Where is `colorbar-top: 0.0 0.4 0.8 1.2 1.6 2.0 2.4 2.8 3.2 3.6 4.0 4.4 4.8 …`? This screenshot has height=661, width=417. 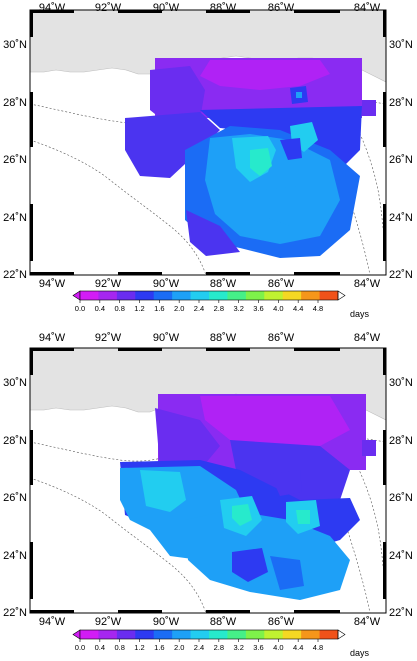 colorbar-top: 0.0 0.4 0.8 1.2 1.6 2.0 2.4 2.8 3.2 3.6 4.0 4.4 4.8 … is located at coordinates (221, 304).